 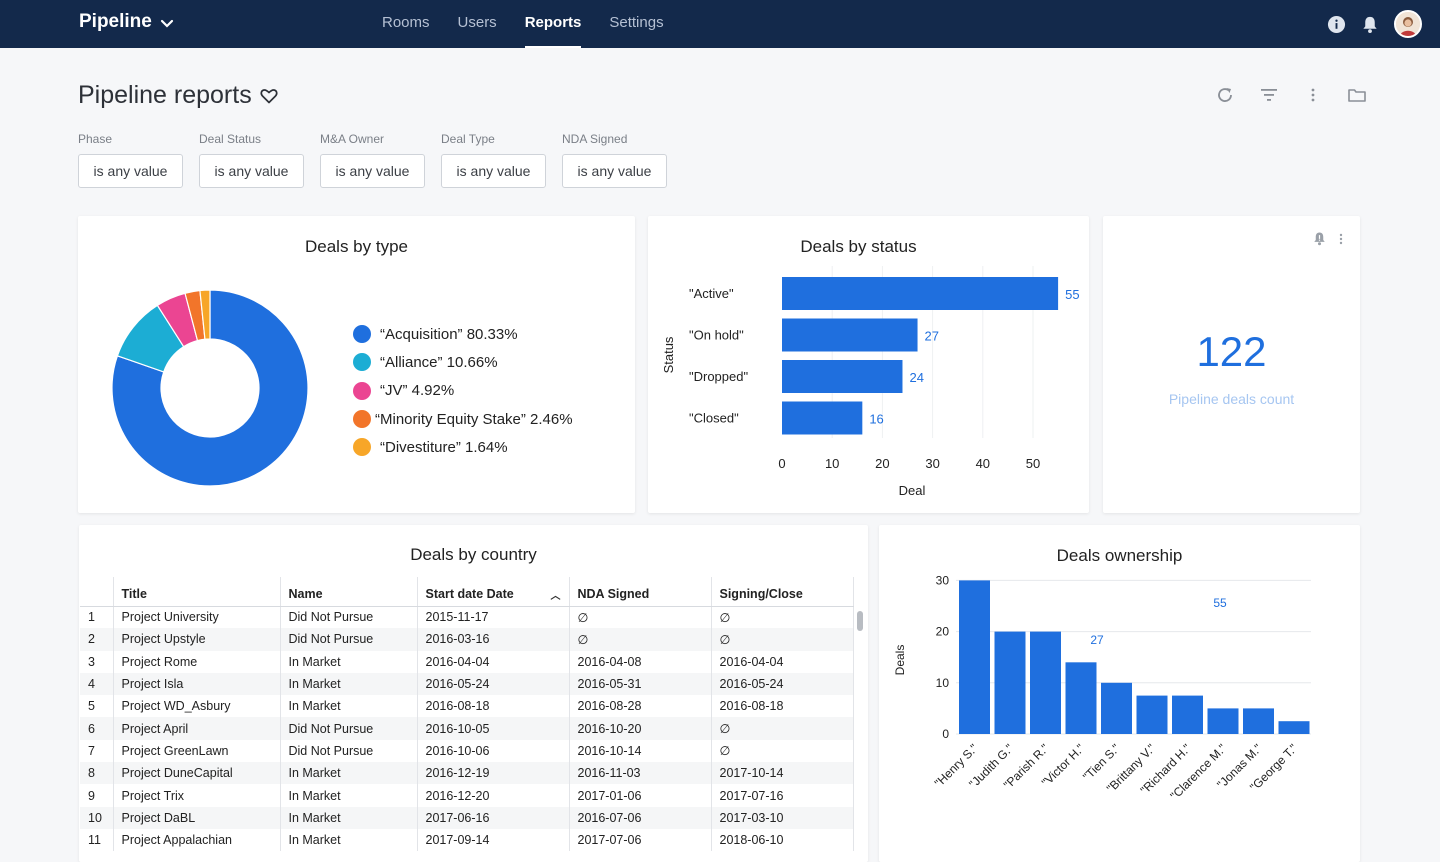 I want to click on status-bar-on-hold, so click(x=850, y=335).